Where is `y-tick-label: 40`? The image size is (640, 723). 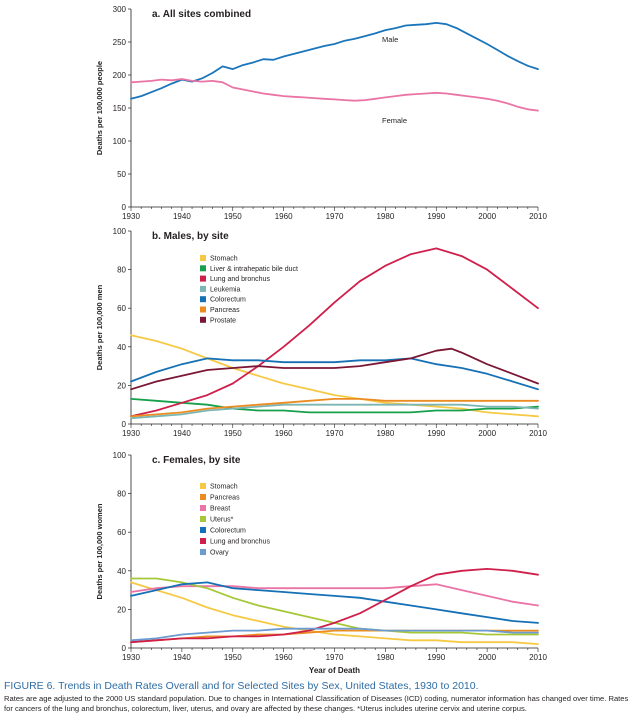
y-tick-label: 40 is located at coordinates (121, 347).